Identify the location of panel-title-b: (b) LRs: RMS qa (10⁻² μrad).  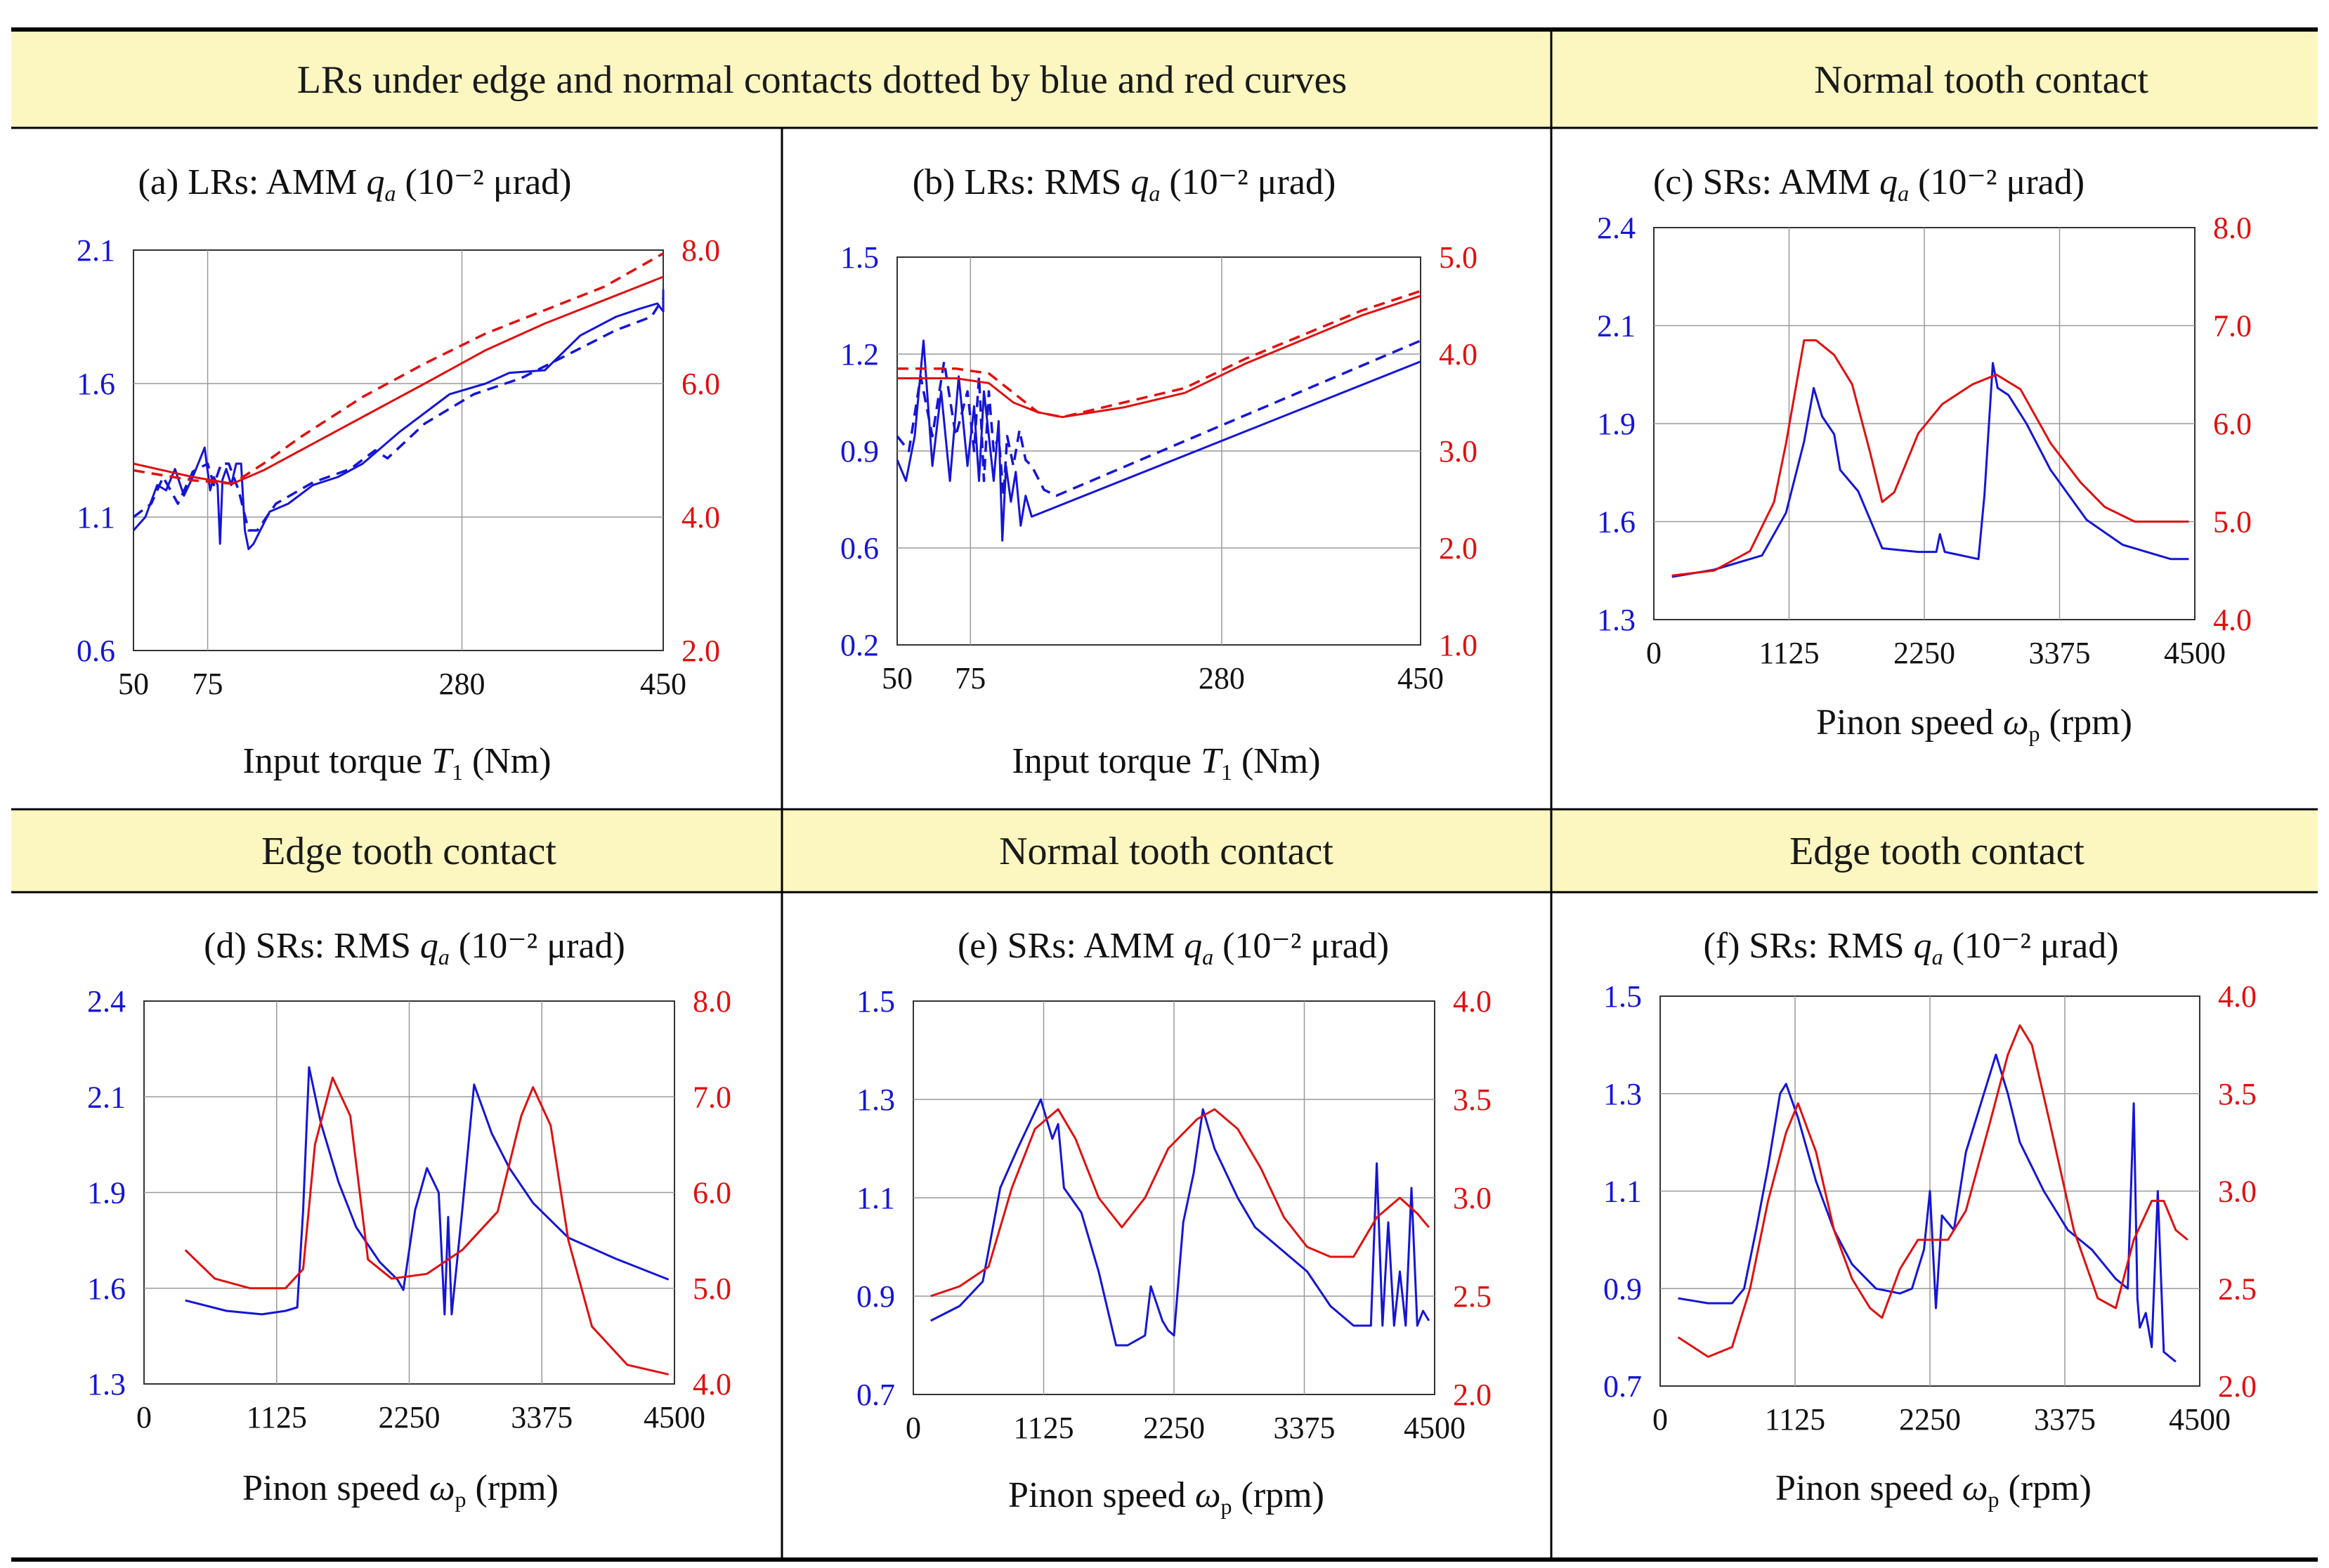
(1124, 184).